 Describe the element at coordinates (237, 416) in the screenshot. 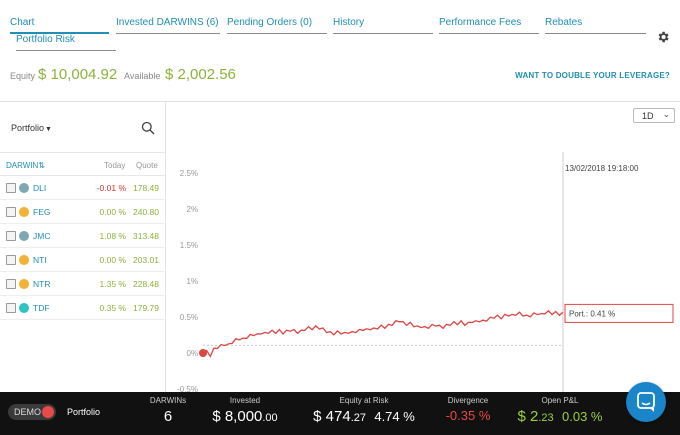

I see `invested-value: $ 8,000` at that location.